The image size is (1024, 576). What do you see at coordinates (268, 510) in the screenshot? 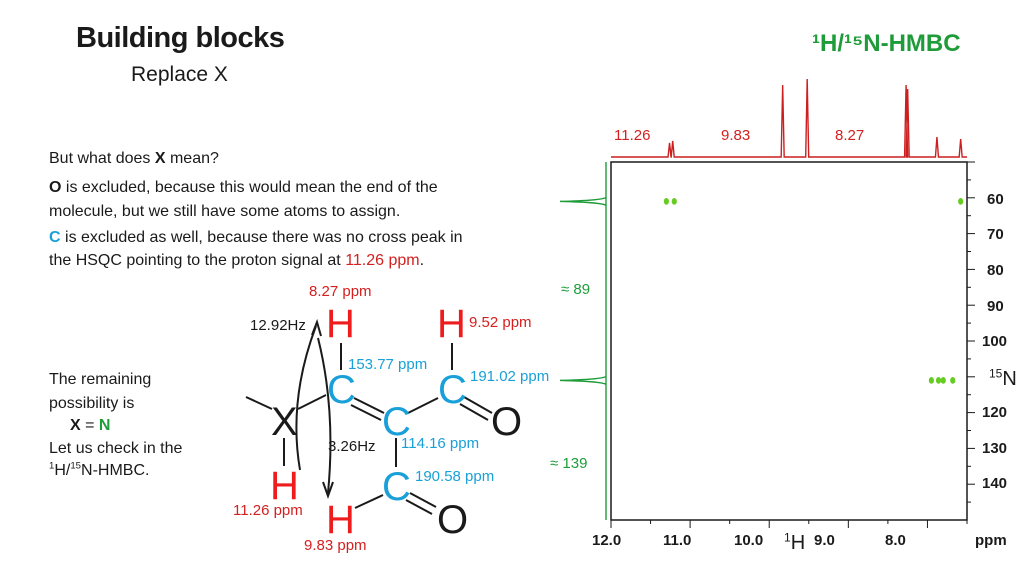
I see `label-h-1126: 11.26 ppm` at bounding box center [268, 510].